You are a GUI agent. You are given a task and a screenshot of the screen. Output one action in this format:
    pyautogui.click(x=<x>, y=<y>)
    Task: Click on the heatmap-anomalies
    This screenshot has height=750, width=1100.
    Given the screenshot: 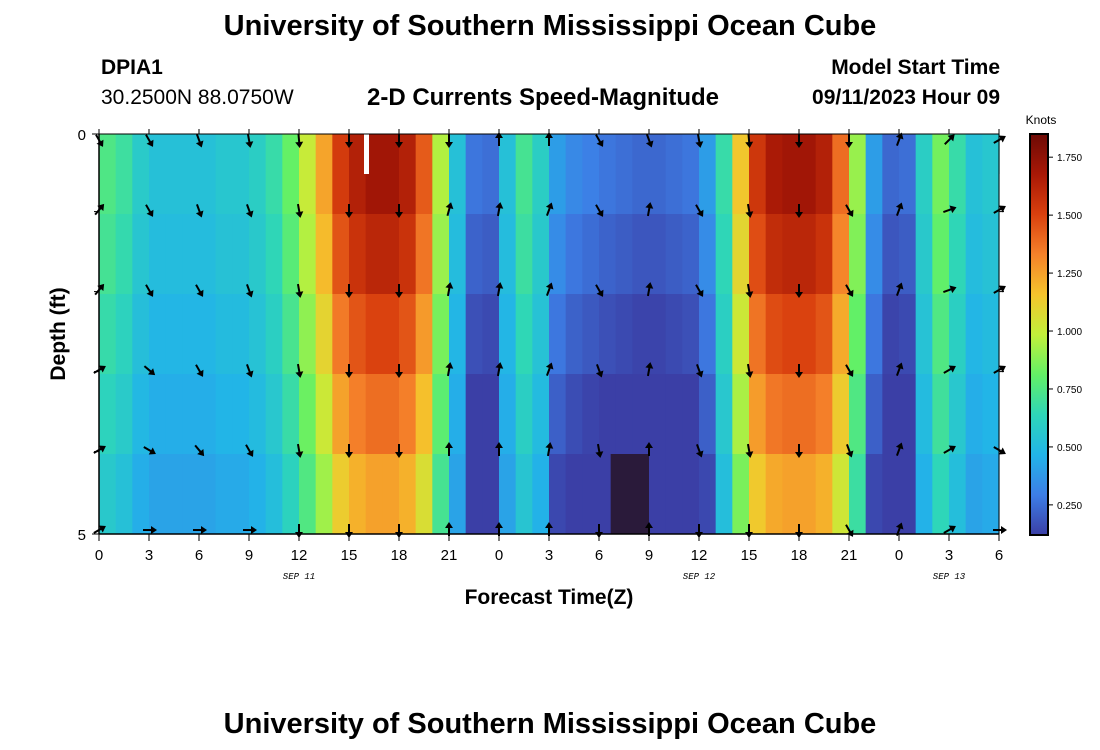 What is the action you would take?
    pyautogui.click(x=506, y=334)
    